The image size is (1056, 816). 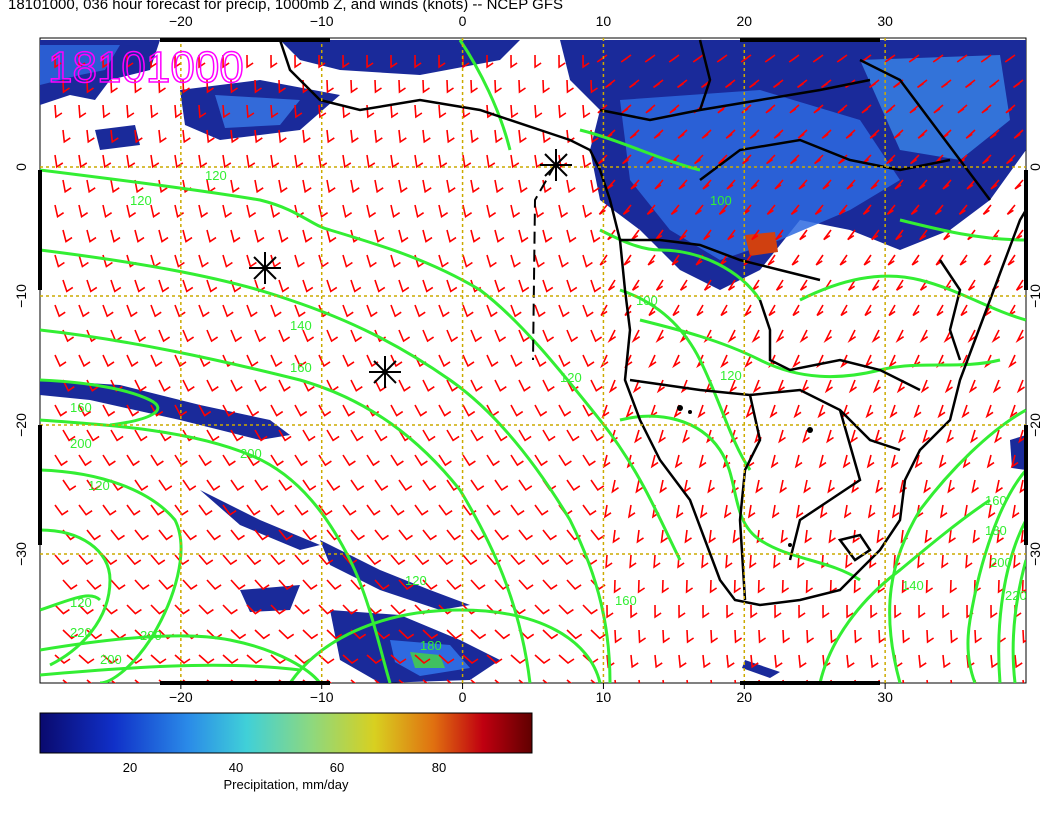 I want to click on contour-label: 100, so click(x=721, y=200).